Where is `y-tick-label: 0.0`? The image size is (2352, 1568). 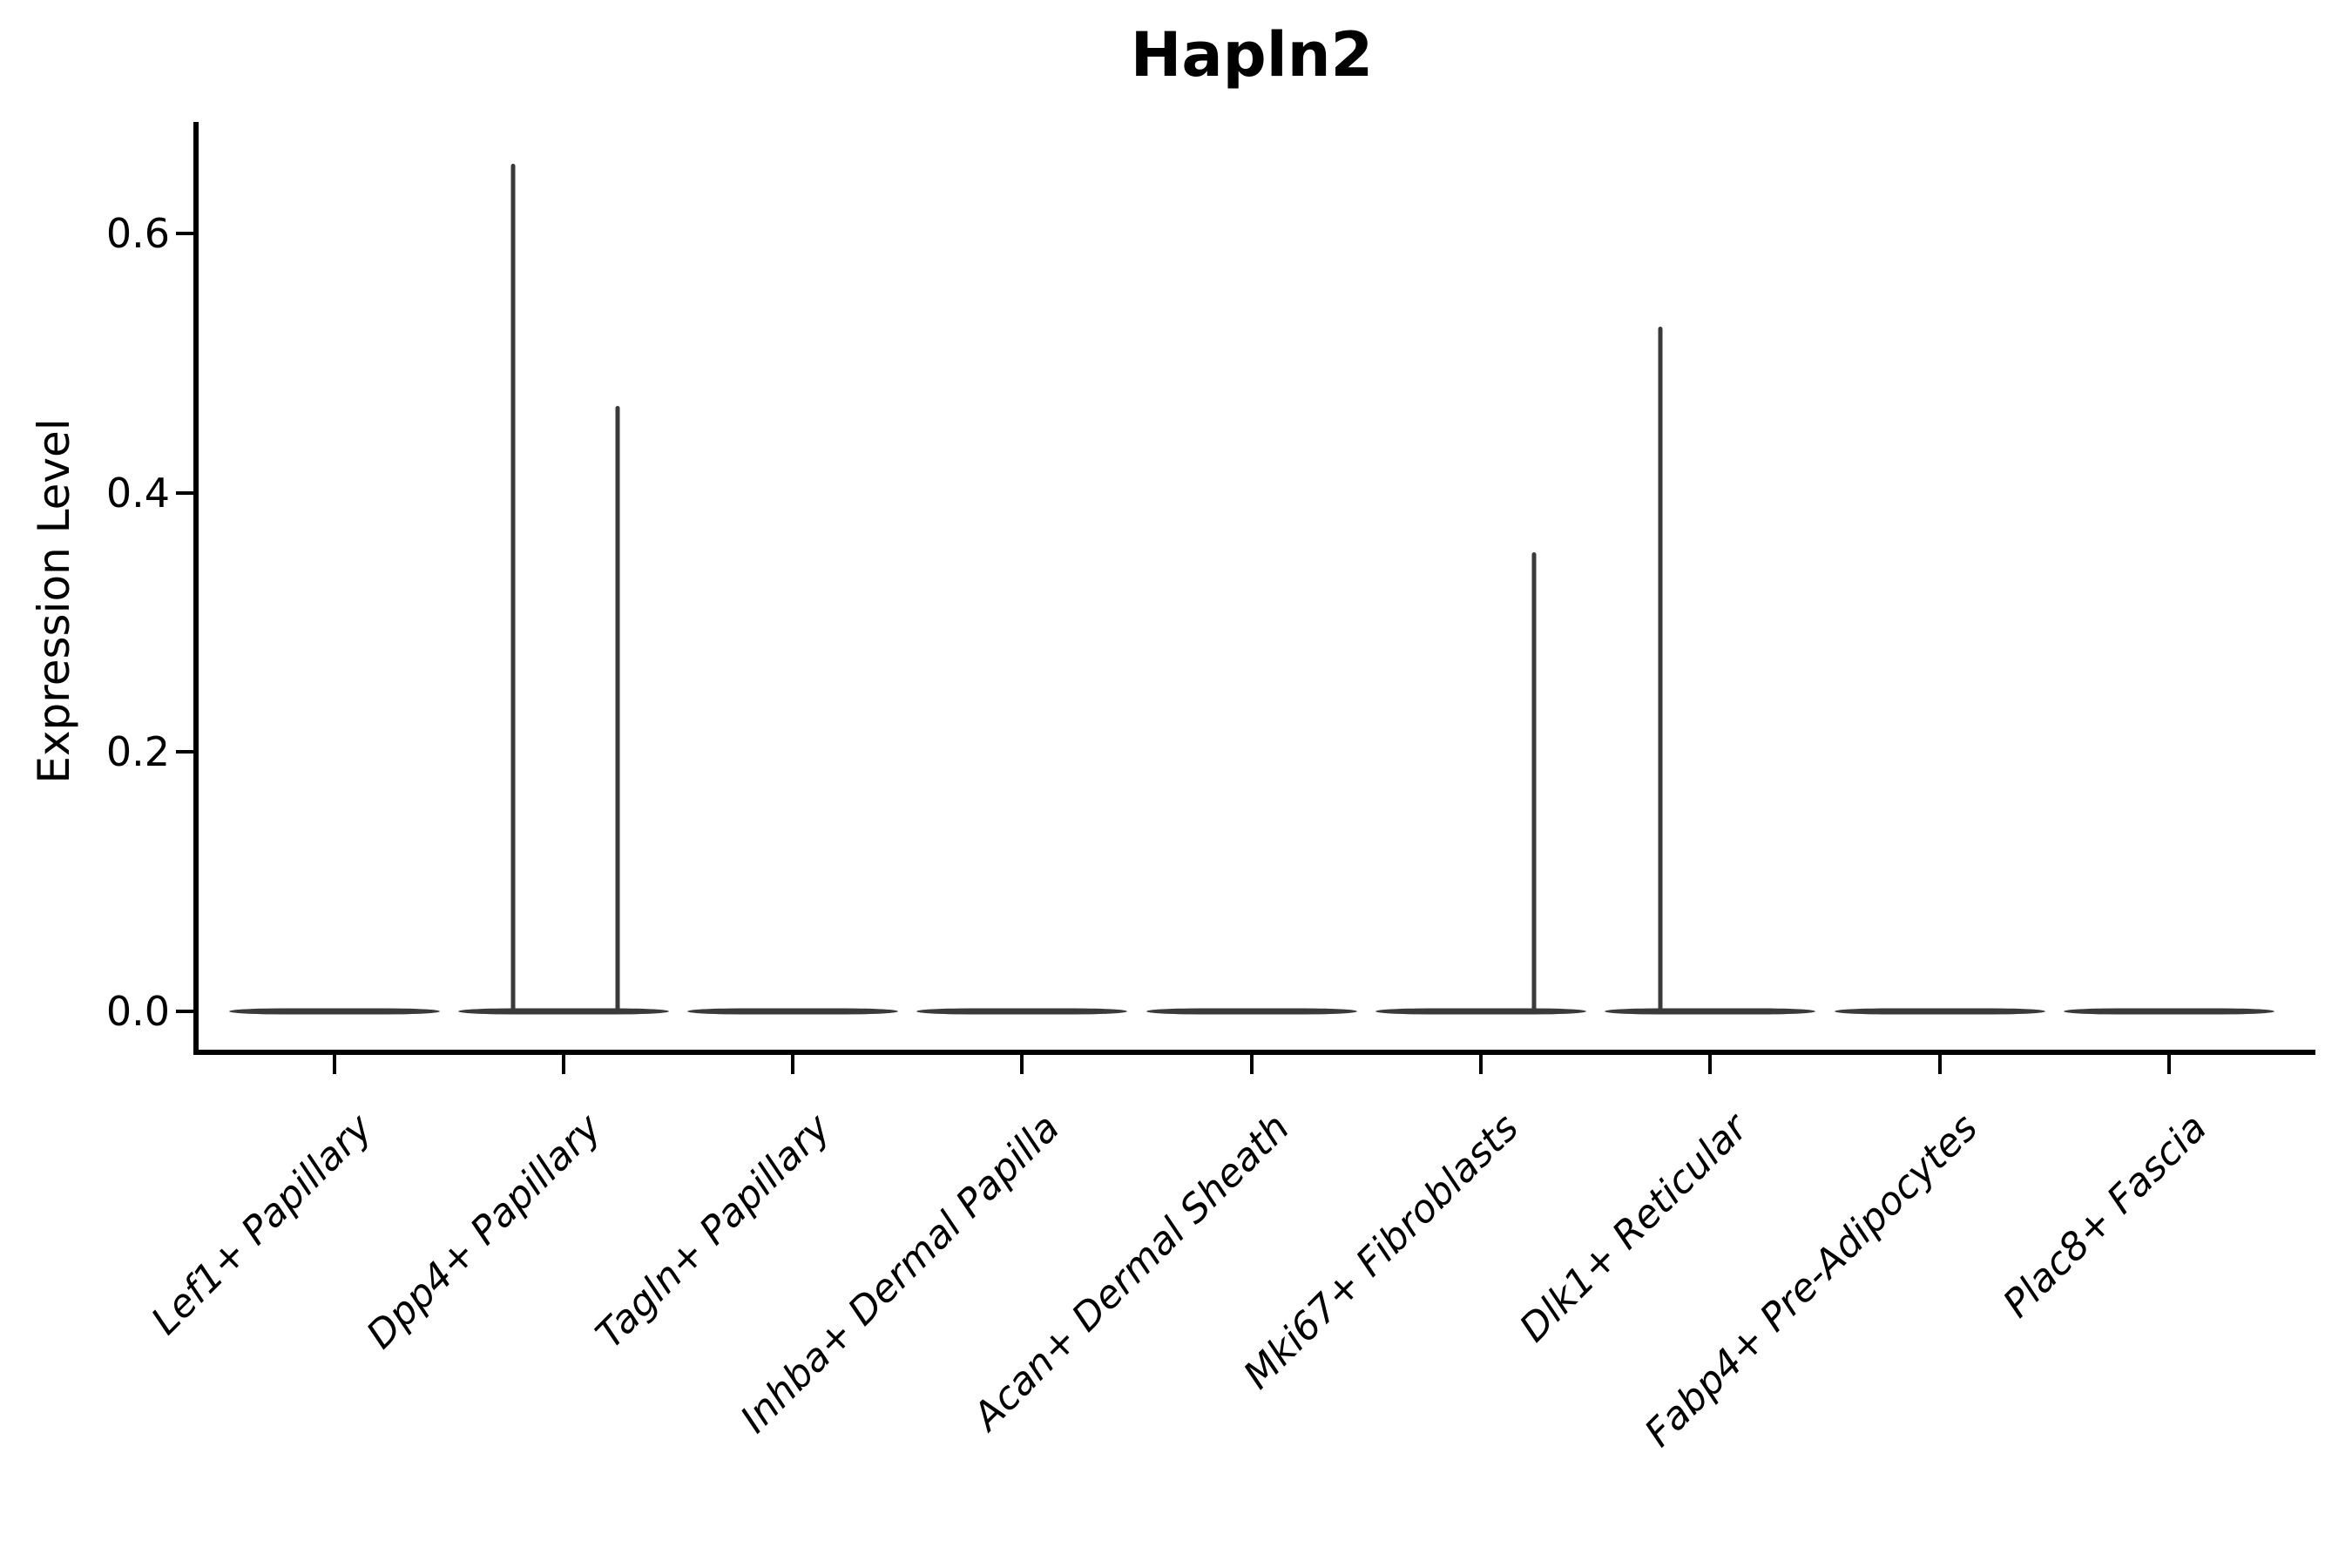 y-tick-label: 0.0 is located at coordinates (137, 1012).